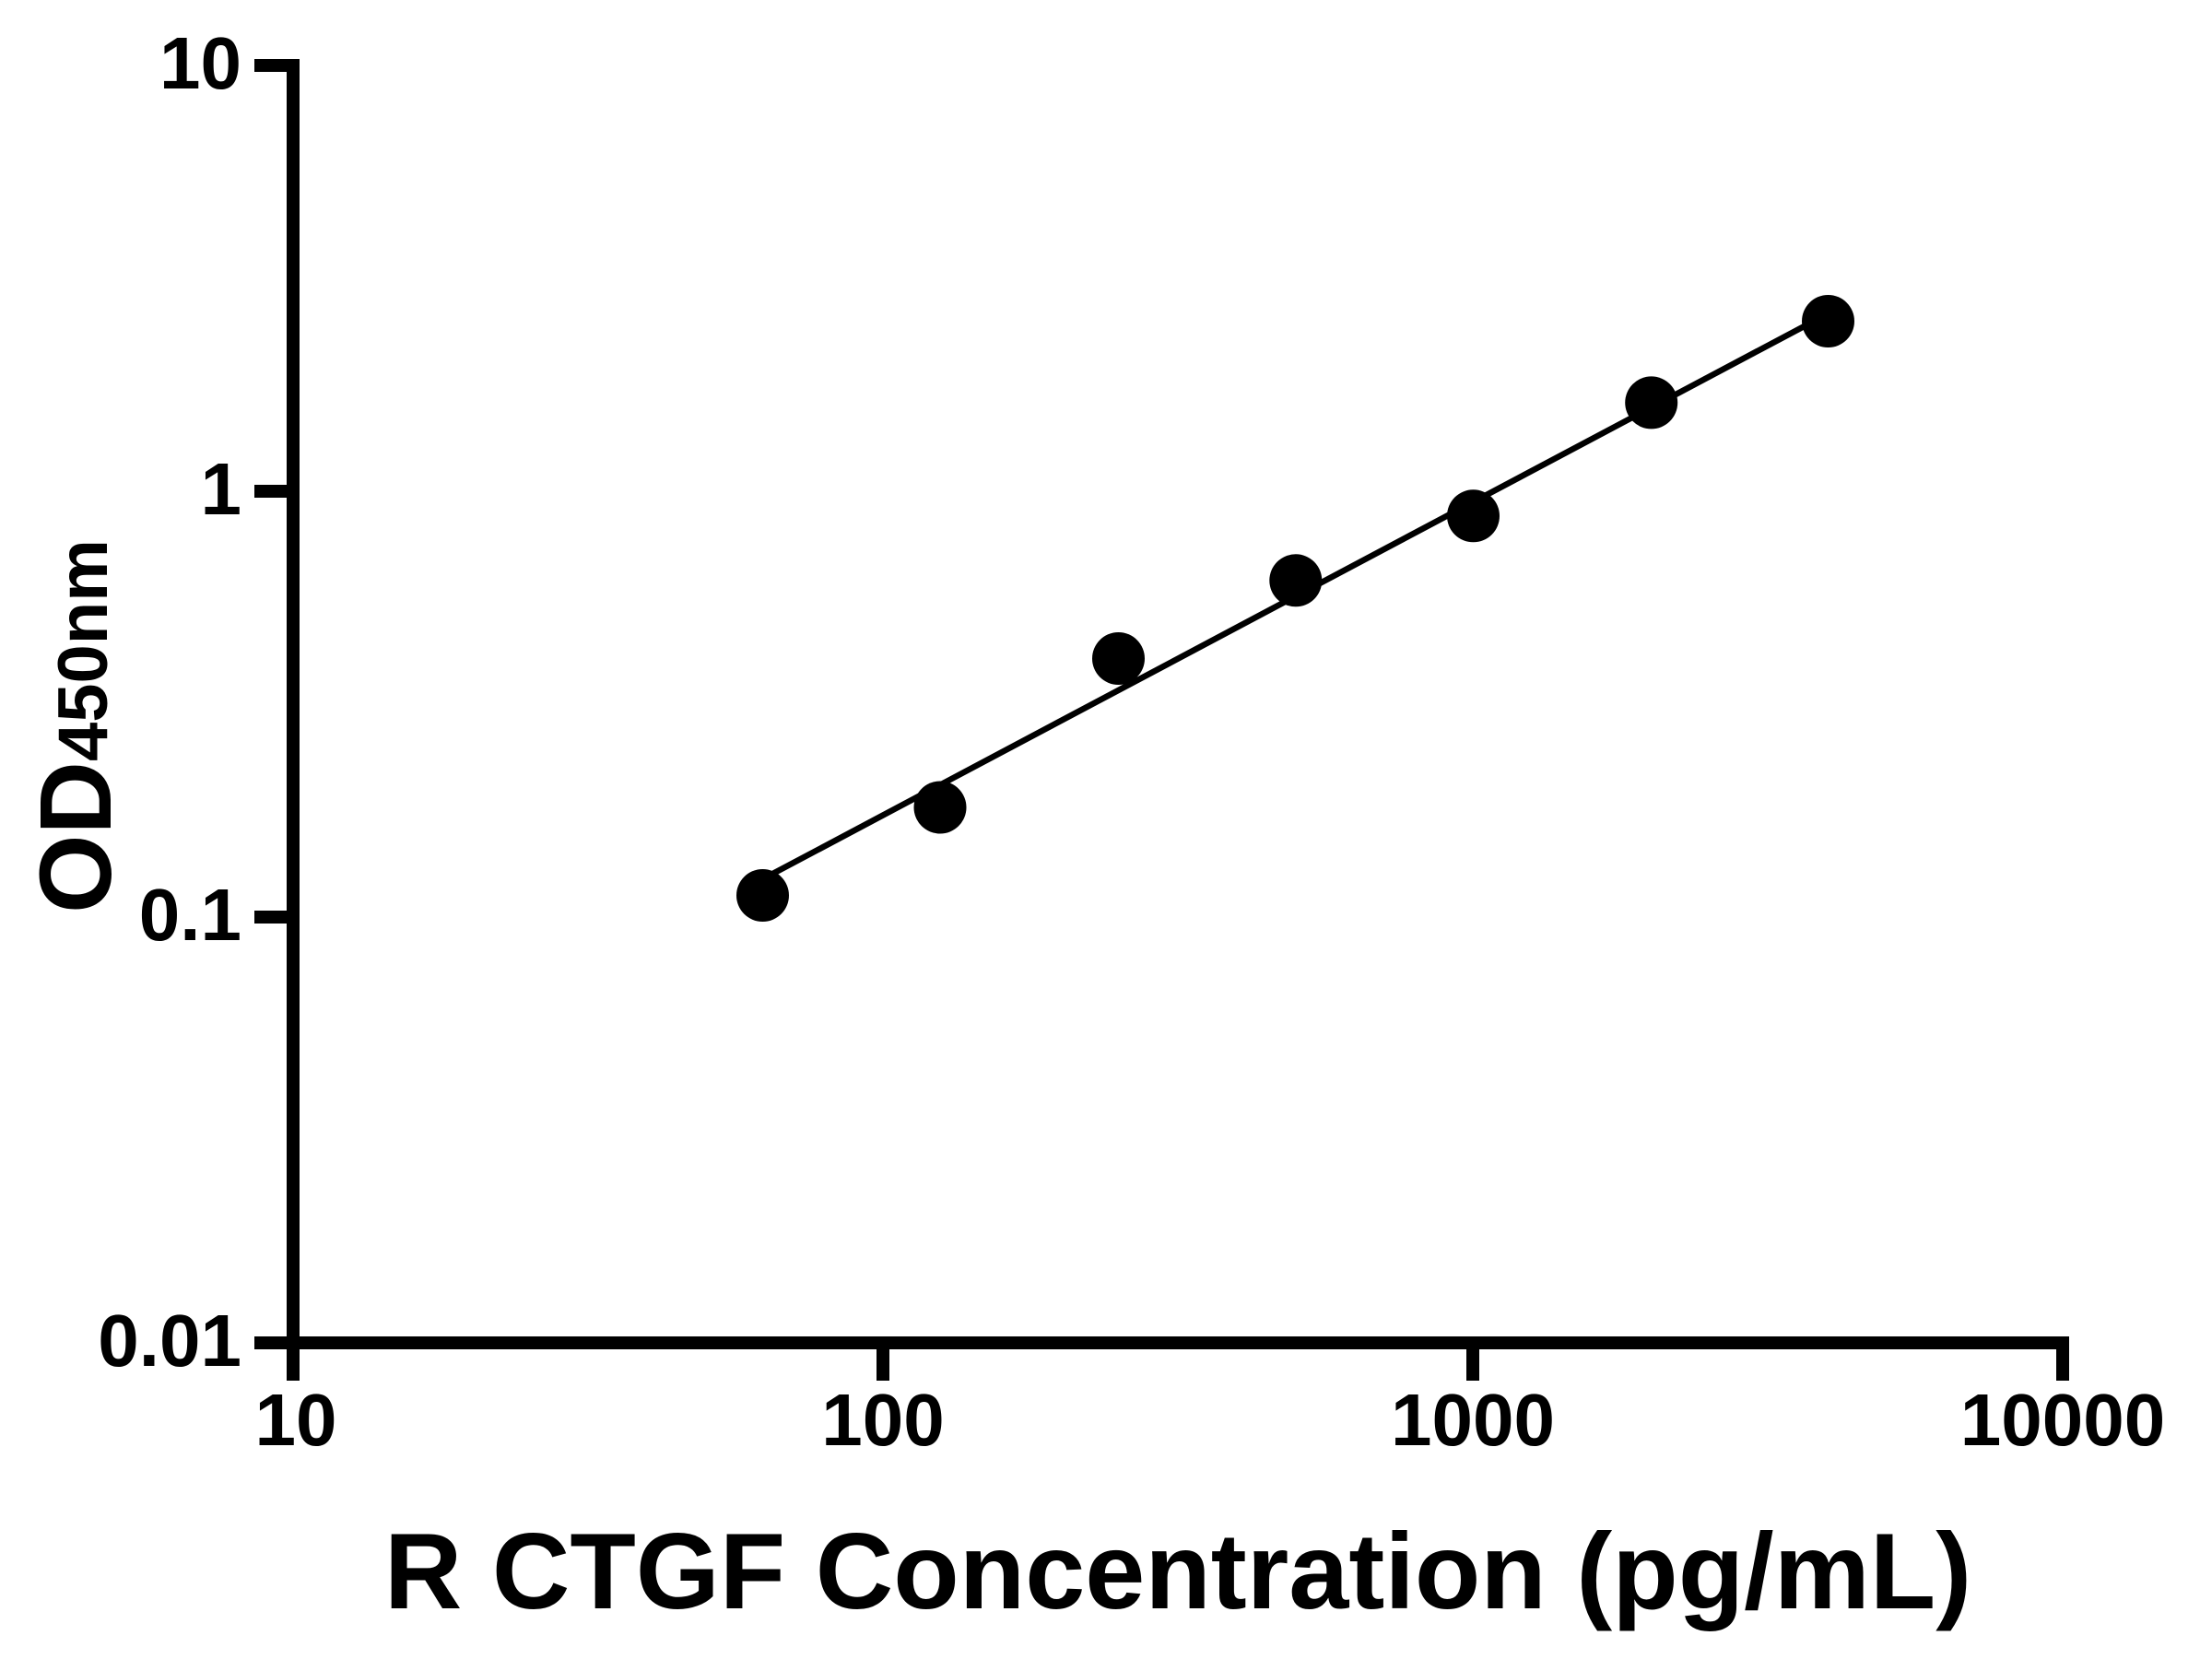 This screenshot has width=2212, height=1659. Describe the element at coordinates (221, 489) in the screenshot. I see `svg-text: 1` at that location.